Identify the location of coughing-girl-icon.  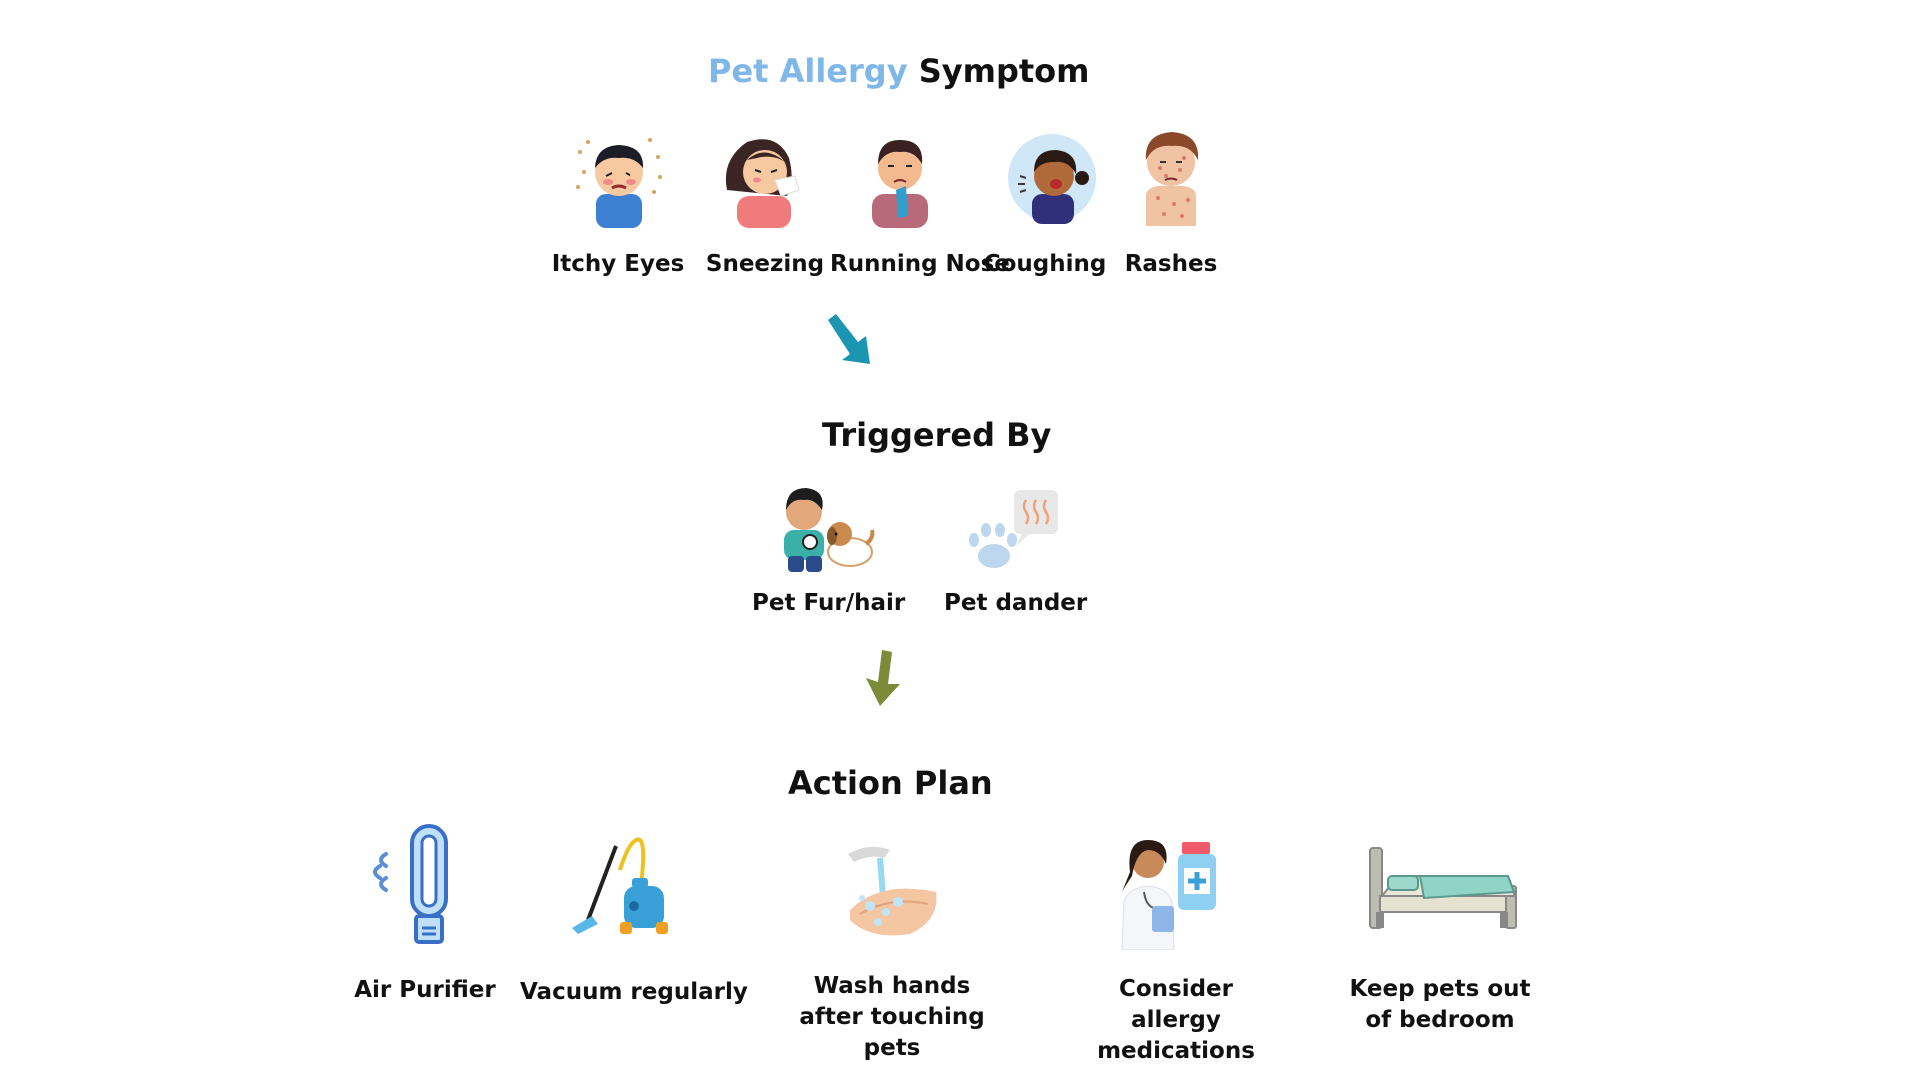
(1052, 180).